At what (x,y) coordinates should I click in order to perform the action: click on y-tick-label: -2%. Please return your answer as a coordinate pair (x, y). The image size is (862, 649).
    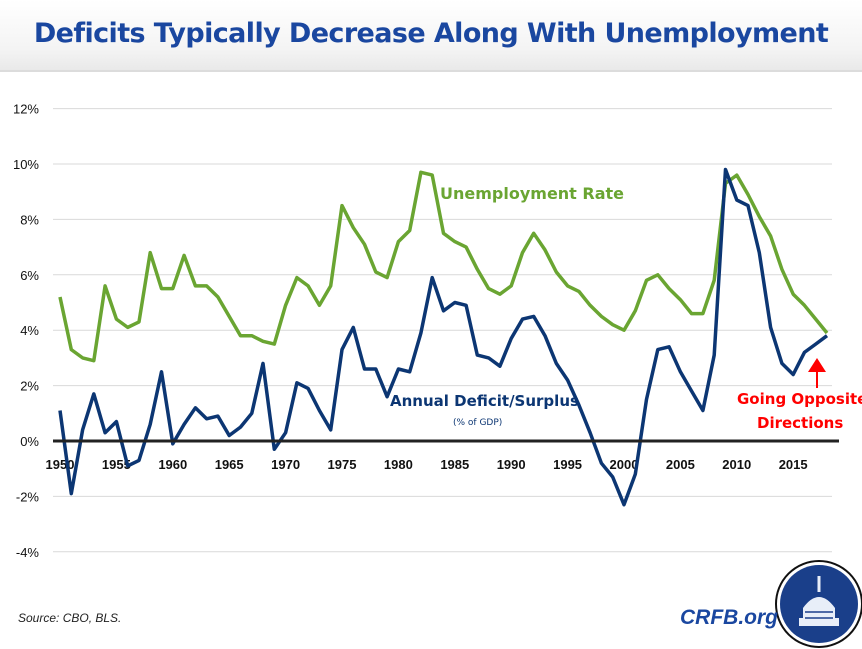
    Looking at the image, I should click on (28, 496).